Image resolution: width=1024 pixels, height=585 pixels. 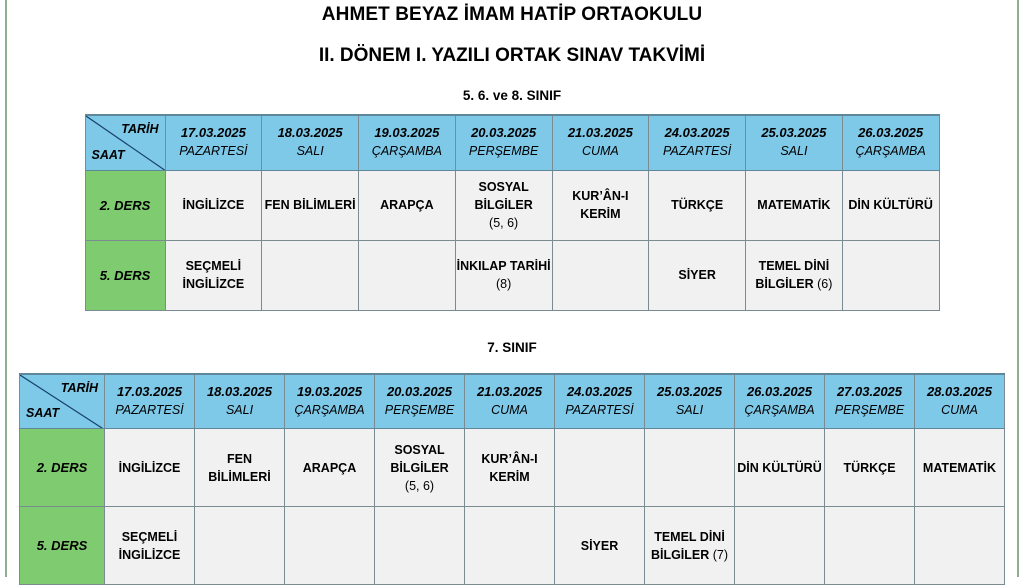 I want to click on exam-subject: İNGİLİZCE, so click(x=150, y=468).